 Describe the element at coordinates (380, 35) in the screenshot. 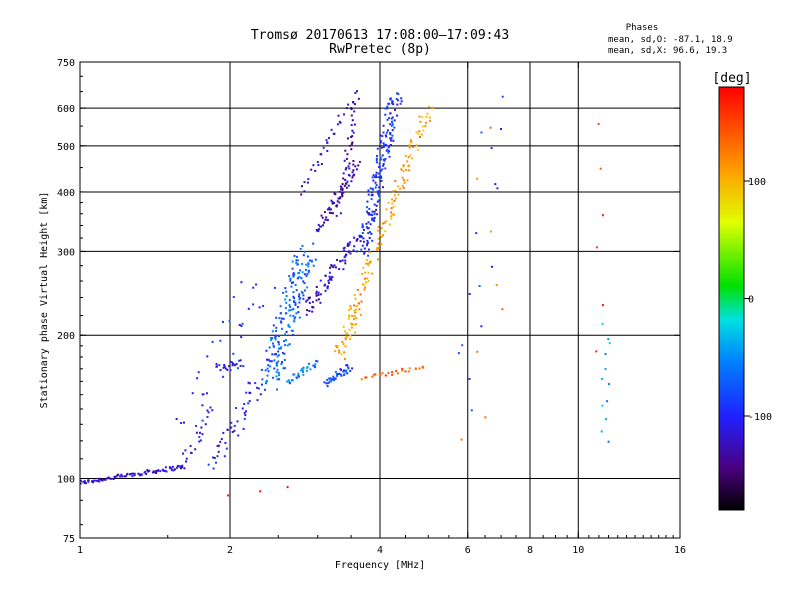

I see `chart-title: Tromsø 20170613 17:08:00–17:09:43` at that location.